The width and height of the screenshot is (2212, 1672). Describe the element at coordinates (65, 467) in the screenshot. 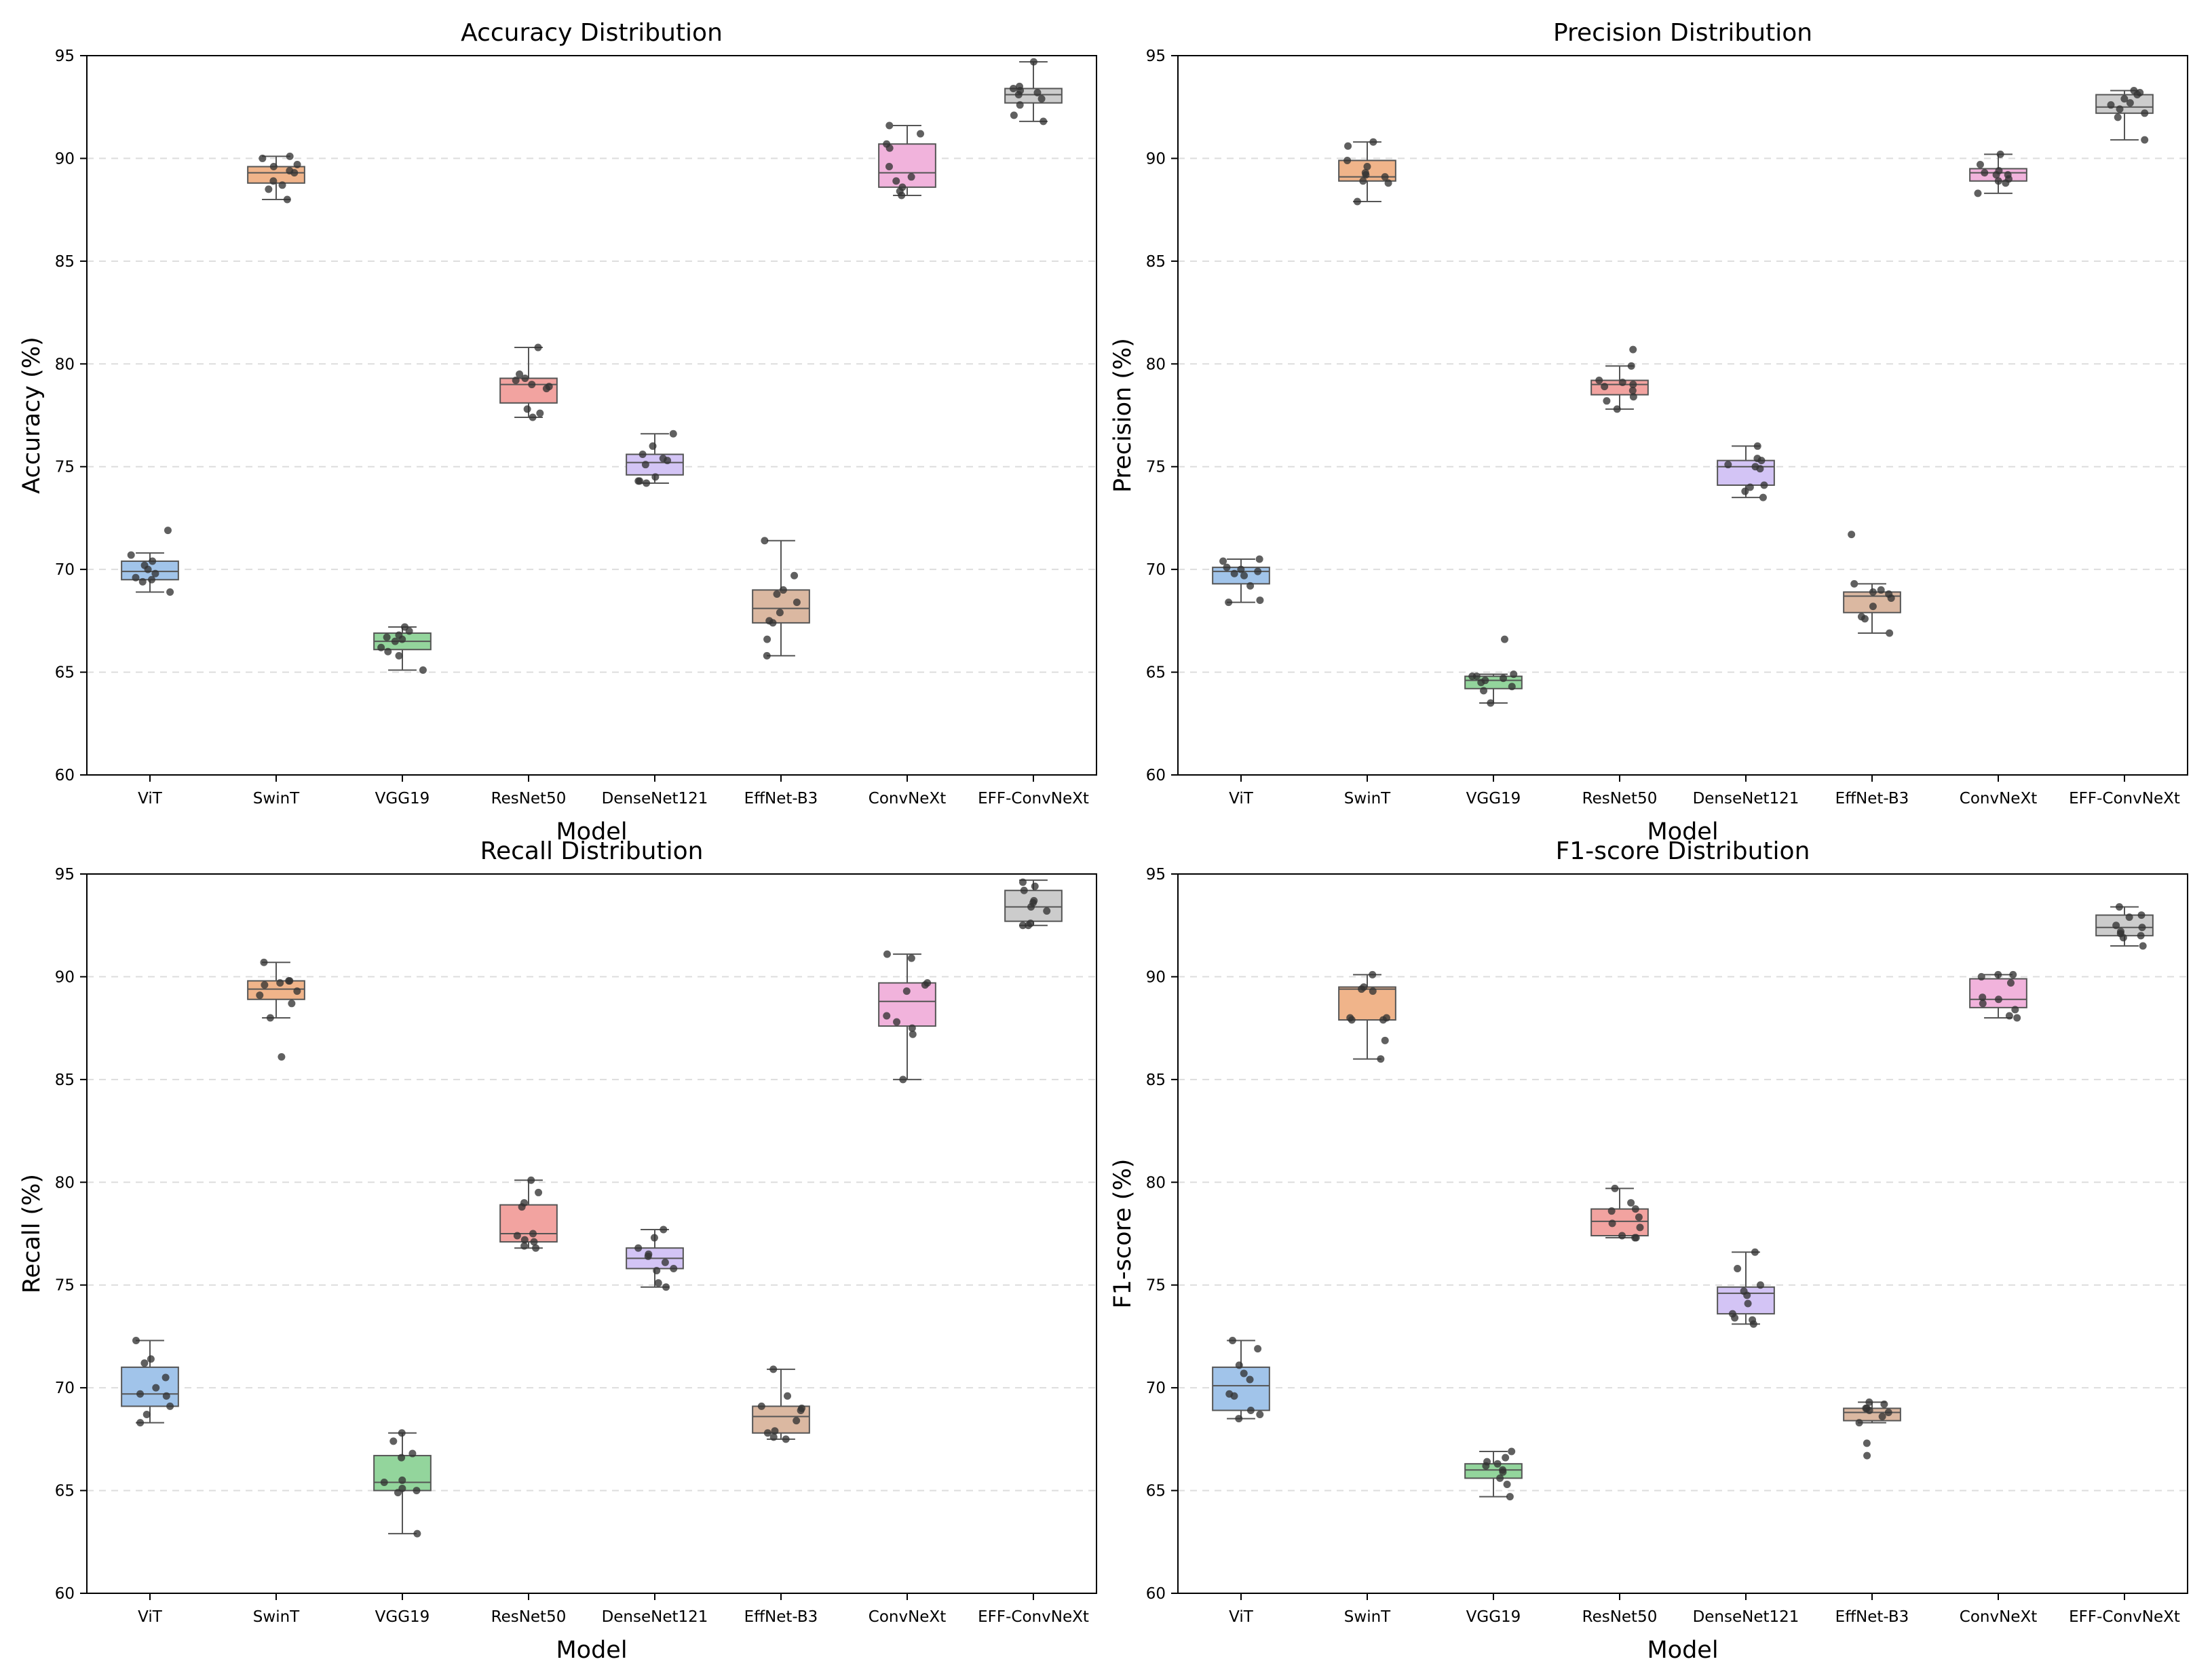

I see `accuracy-ytick-label: 75` at that location.